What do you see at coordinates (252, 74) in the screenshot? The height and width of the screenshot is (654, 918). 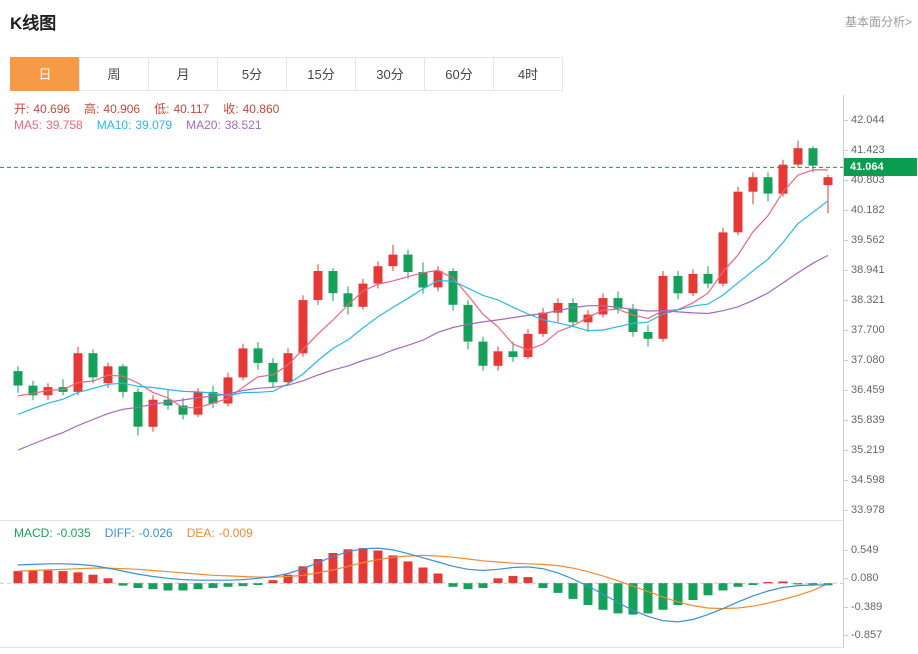 I see `tab-5分: 5分` at bounding box center [252, 74].